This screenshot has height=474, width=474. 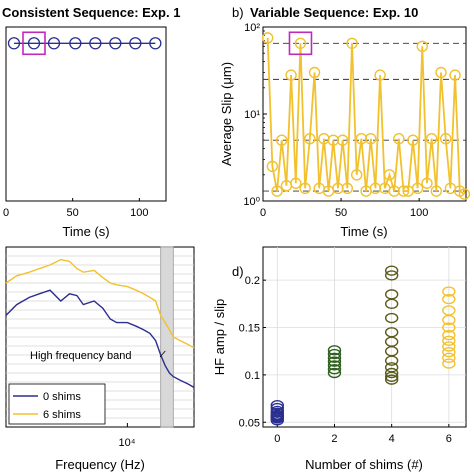 What do you see at coordinates (334, 439) in the screenshot?
I see `d-xtick-label: 2` at bounding box center [334, 439].